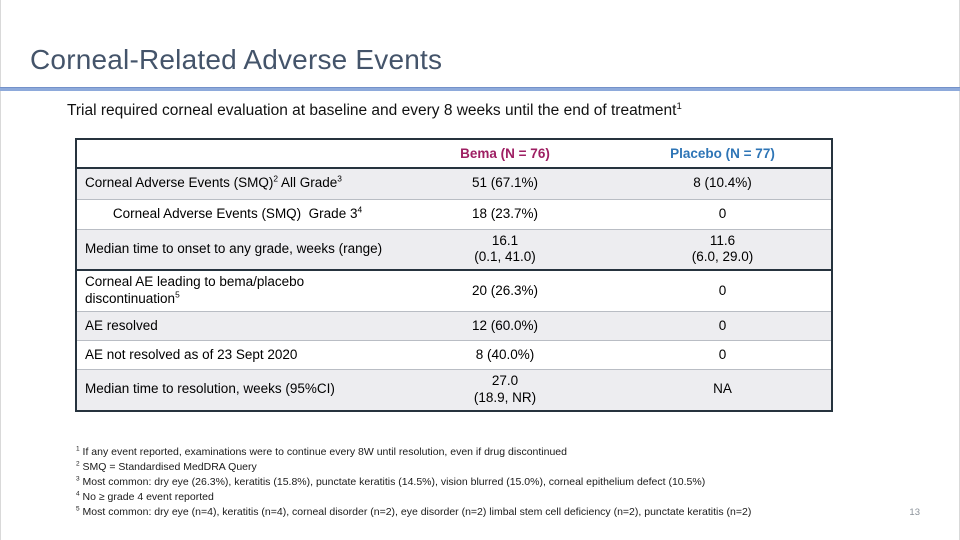 This screenshot has height=540, width=960. What do you see at coordinates (191, 354) in the screenshot?
I see `label-text: AE not resolved as of 23 Sept 2020` at bounding box center [191, 354].